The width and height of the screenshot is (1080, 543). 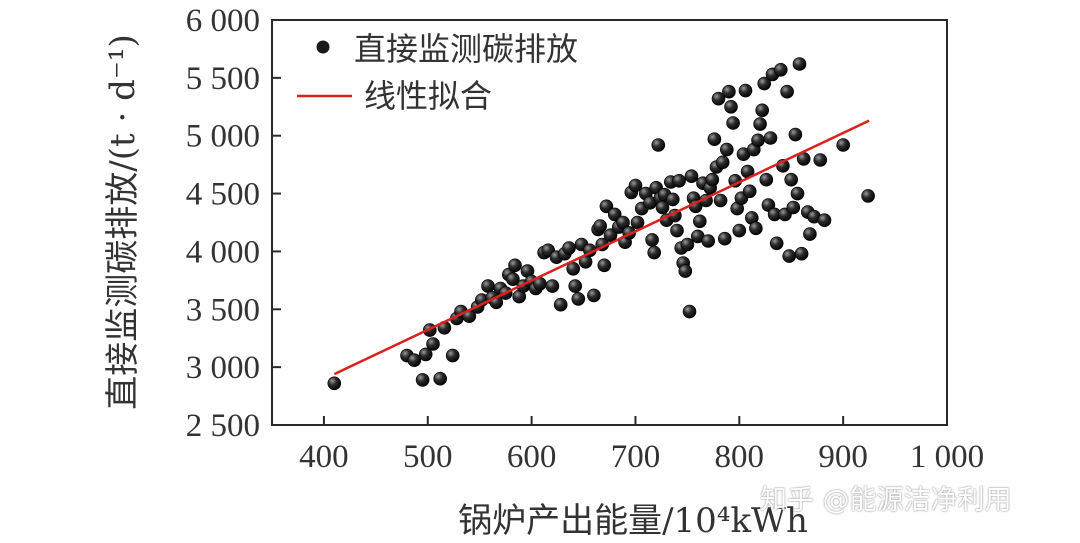 I want to click on x-tick-label: 600, so click(x=532, y=457).